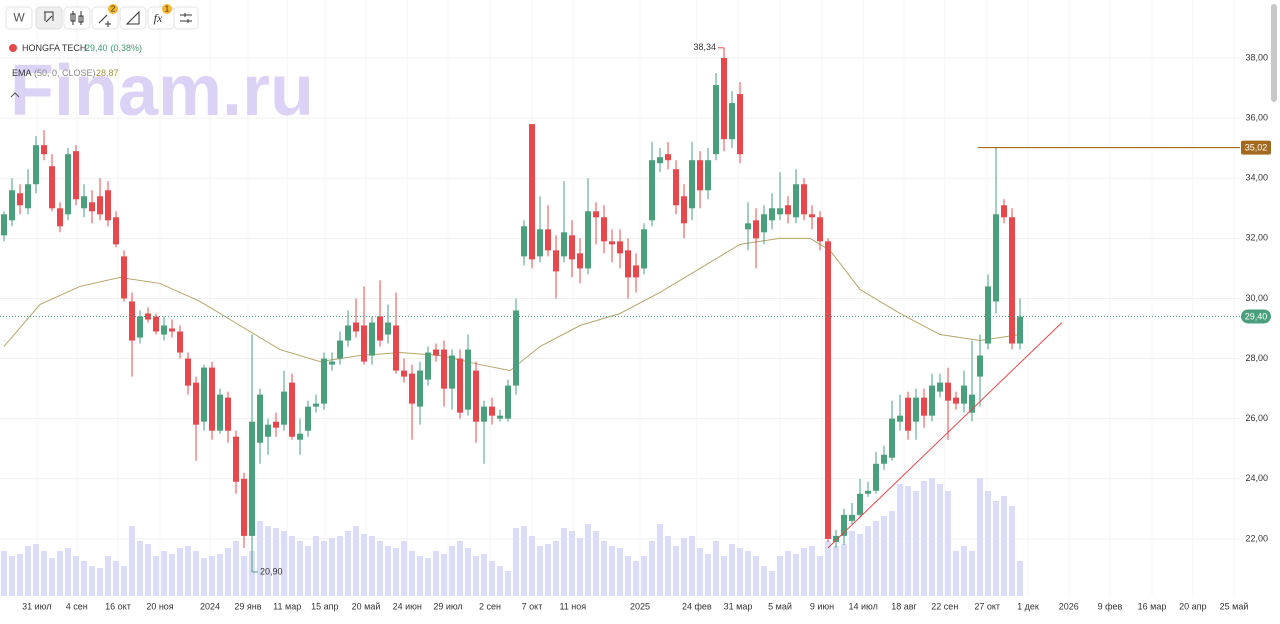 The image size is (1280, 624). I want to click on interval-label: W, so click(19, 18).